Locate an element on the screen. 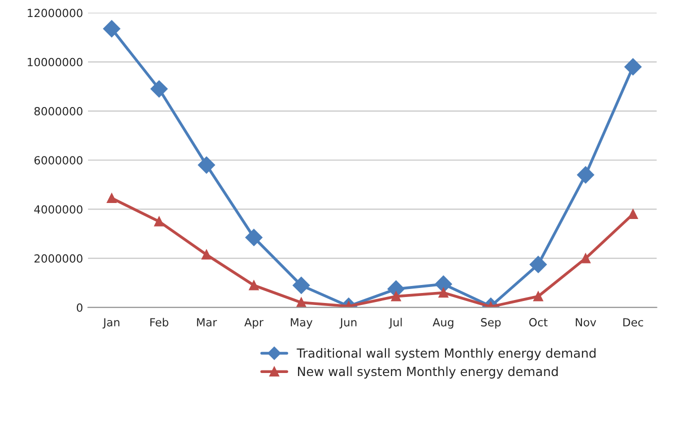 The width and height of the screenshot is (677, 427). x-tick-label: Mar is located at coordinates (207, 322).